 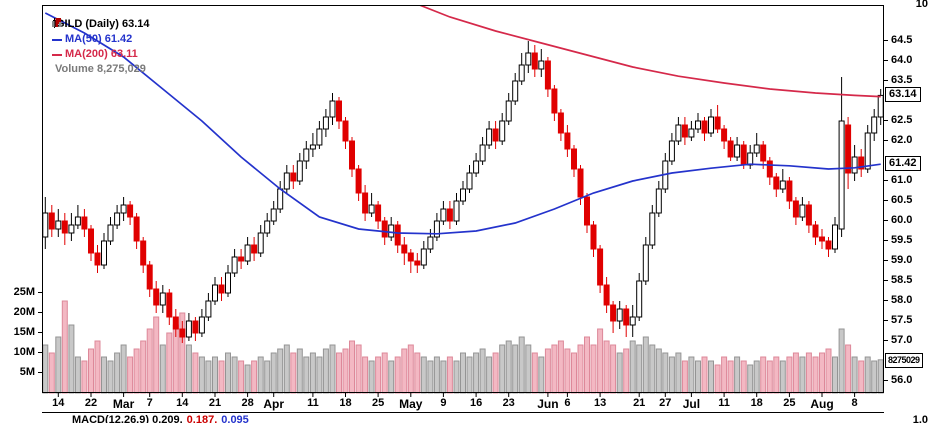 I want to click on date-axis-label: 6, so click(x=567, y=403).